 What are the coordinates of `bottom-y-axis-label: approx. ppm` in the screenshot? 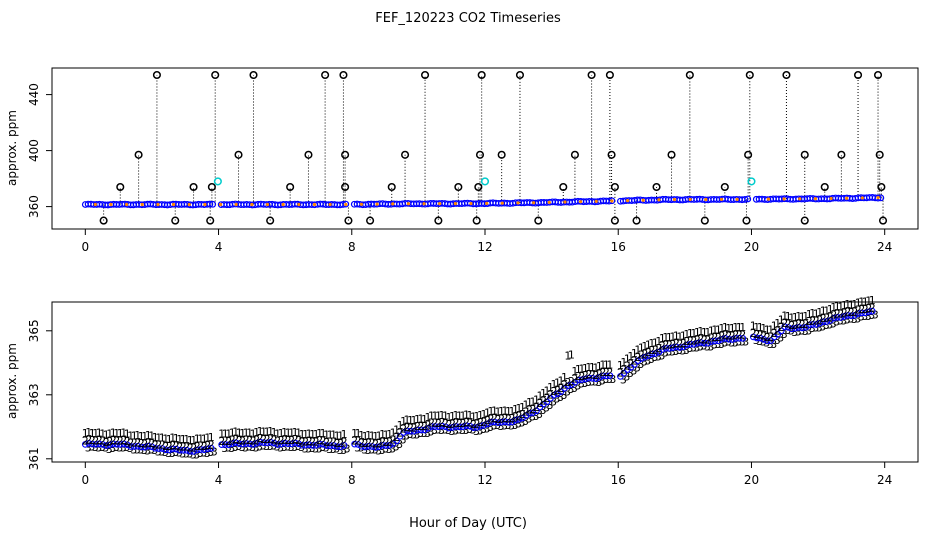 It's located at (12, 381).